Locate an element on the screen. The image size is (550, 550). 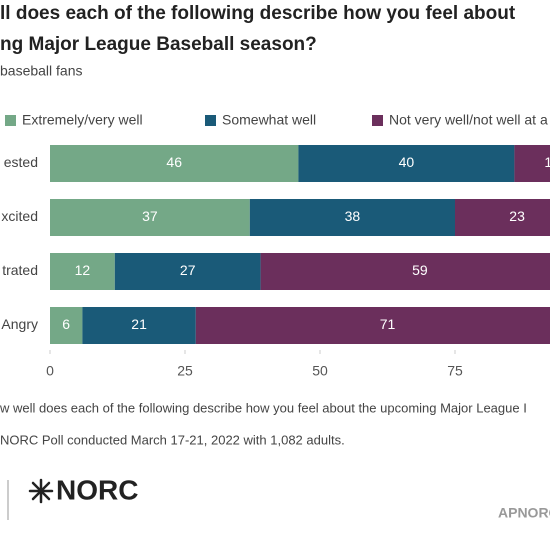
value-label: 59 is located at coordinates (420, 270).